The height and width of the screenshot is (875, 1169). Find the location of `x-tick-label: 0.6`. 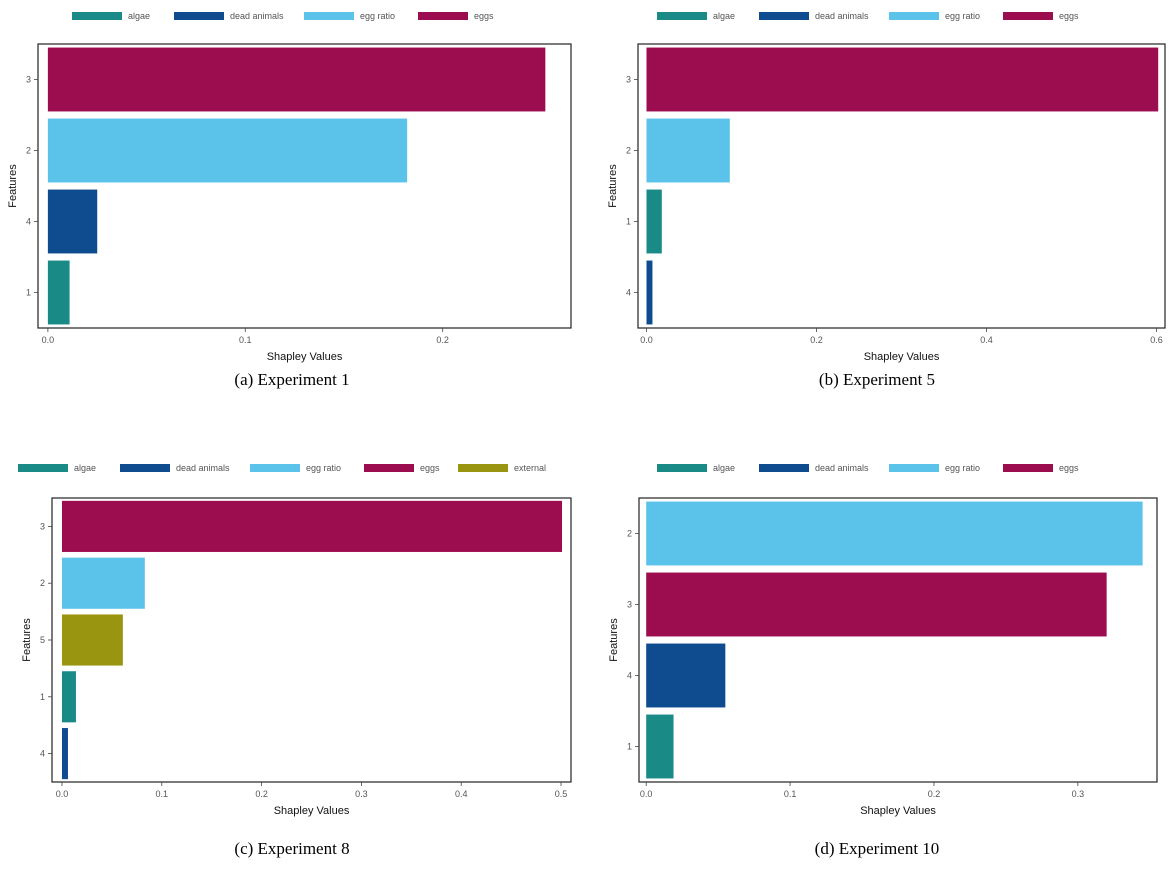

x-tick-label: 0.6 is located at coordinates (1156, 340).